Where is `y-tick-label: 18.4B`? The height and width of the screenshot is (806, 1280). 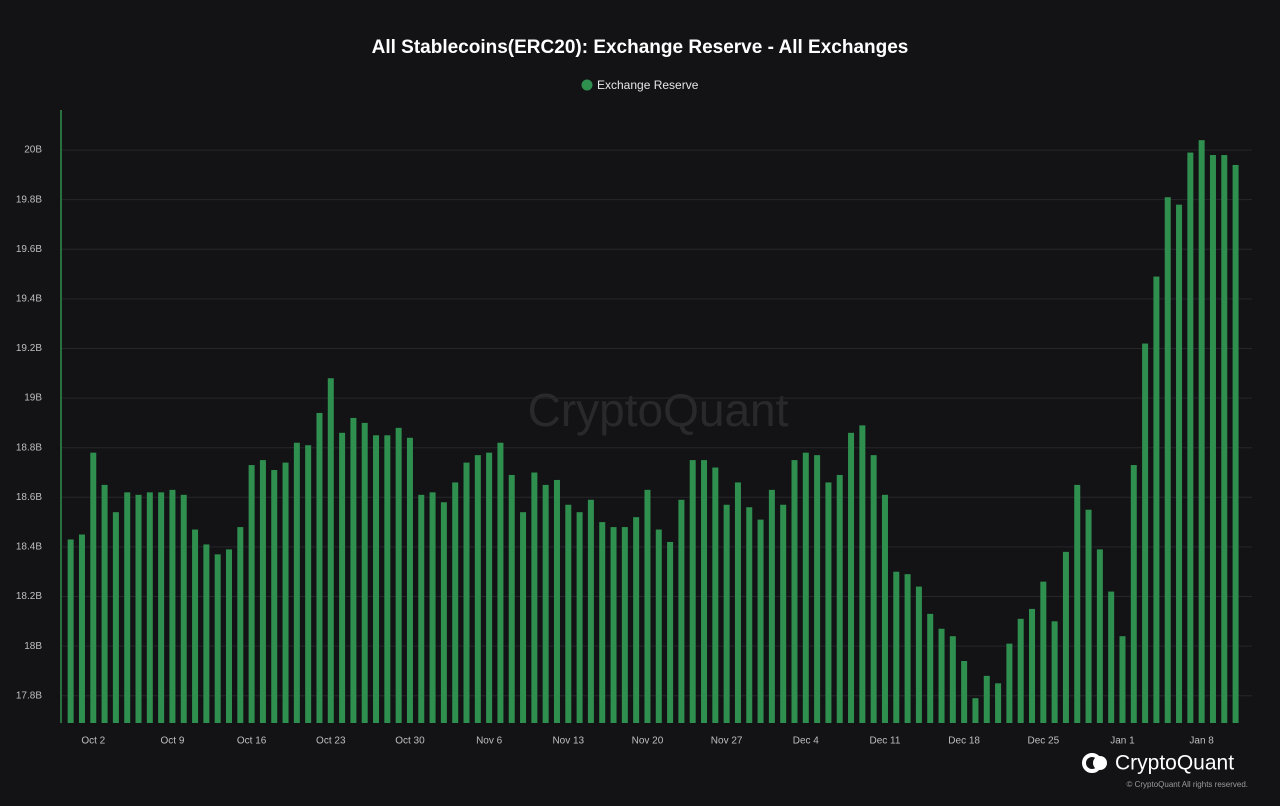
y-tick-label: 18.4B is located at coordinates (29, 547).